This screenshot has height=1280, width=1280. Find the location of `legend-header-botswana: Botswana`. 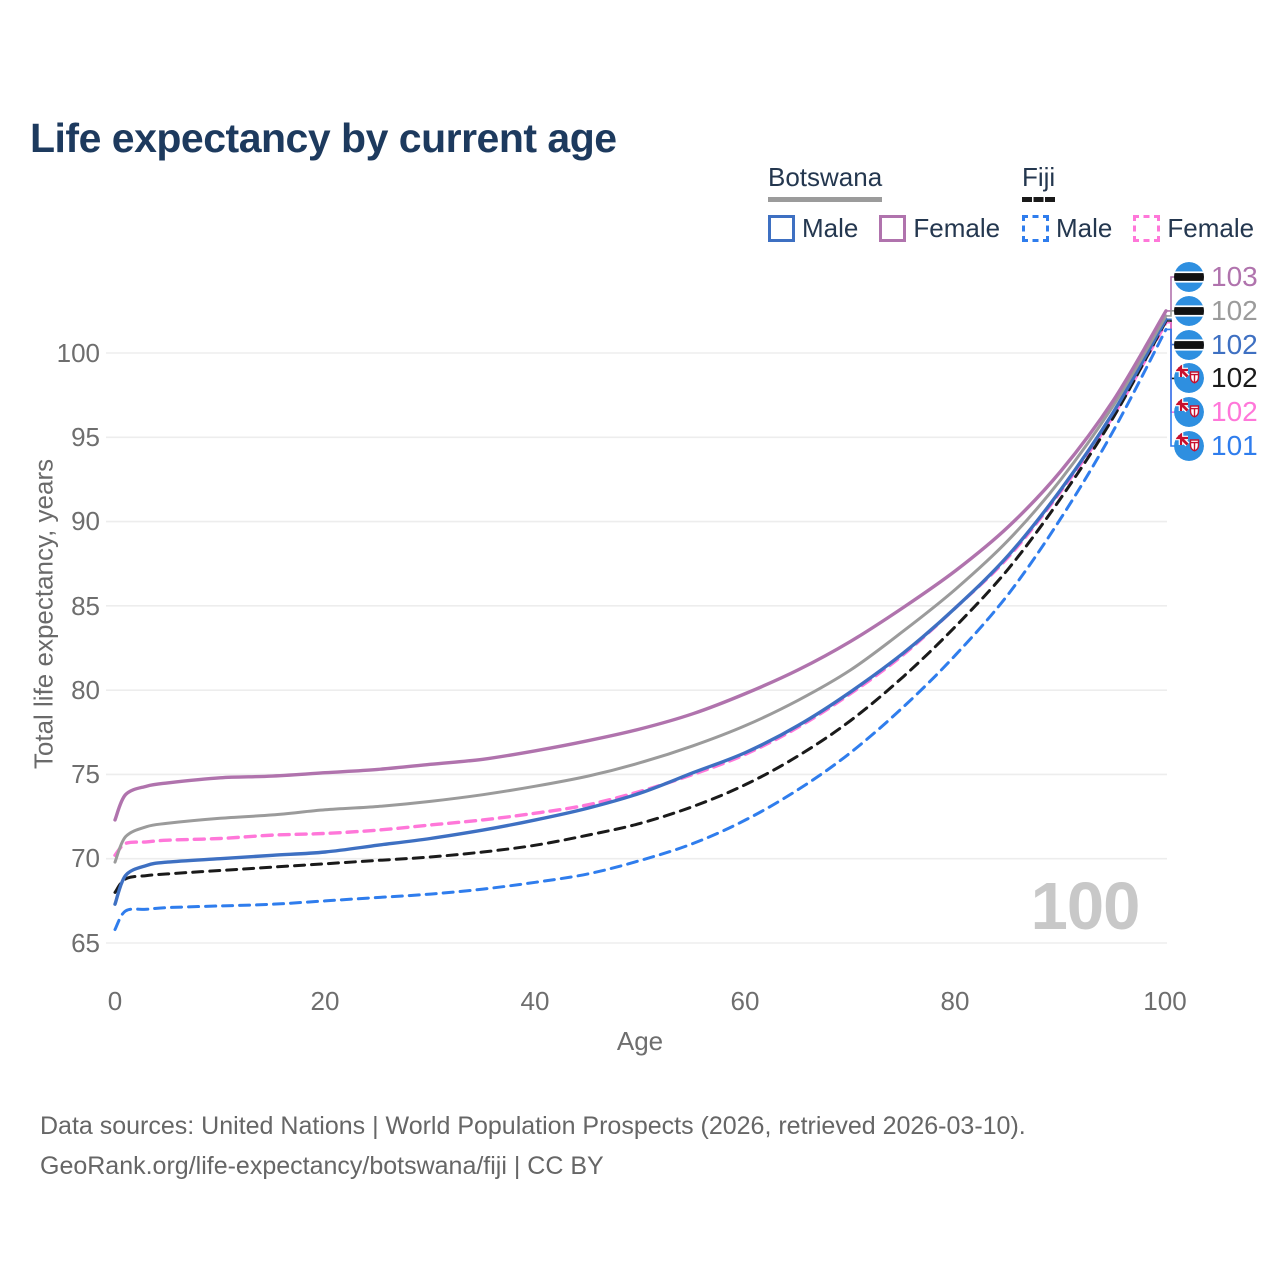

legend-header-botswana: Botswana is located at coordinates (825, 182).